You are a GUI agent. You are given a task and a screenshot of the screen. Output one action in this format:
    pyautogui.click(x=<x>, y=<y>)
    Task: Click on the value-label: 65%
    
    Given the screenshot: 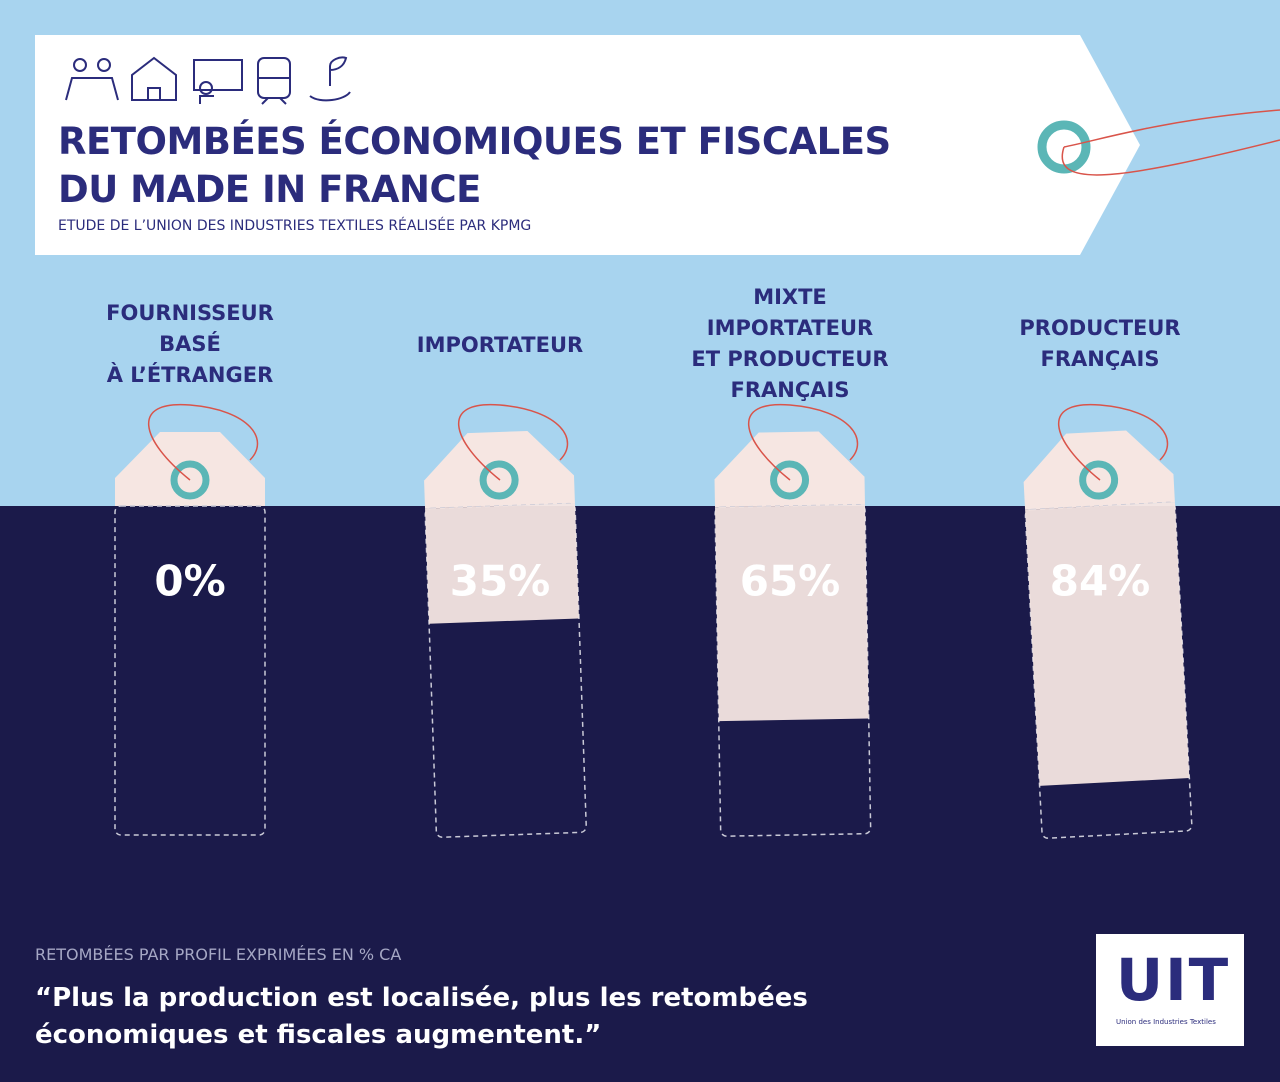 What is the action you would take?
    pyautogui.click(x=790, y=581)
    